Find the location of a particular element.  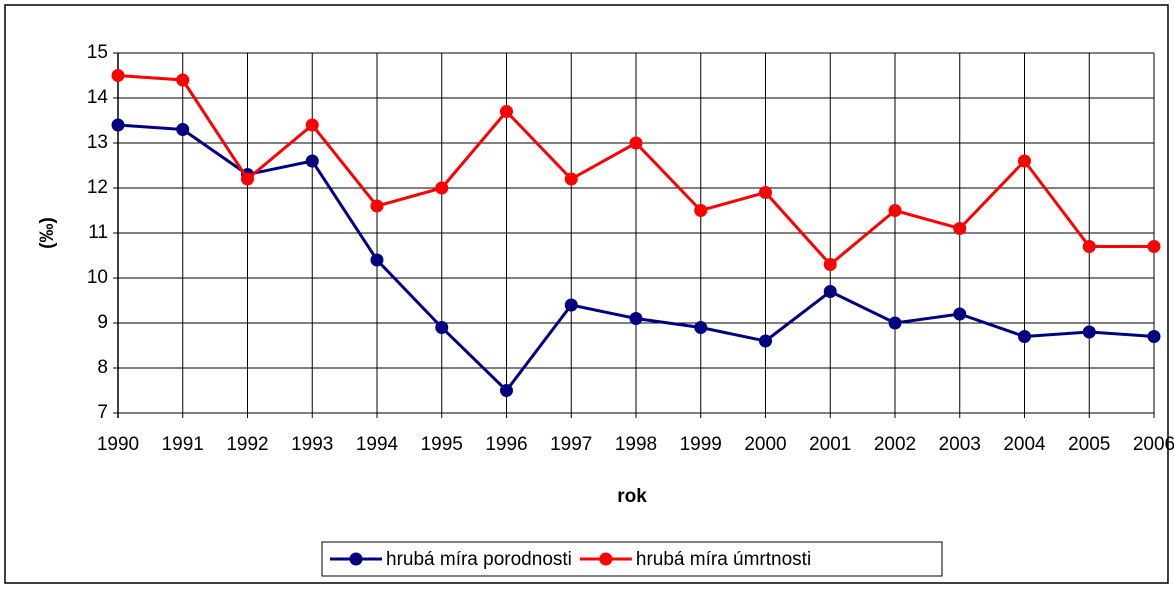

x-tick-label: 1993 is located at coordinates (312, 444).